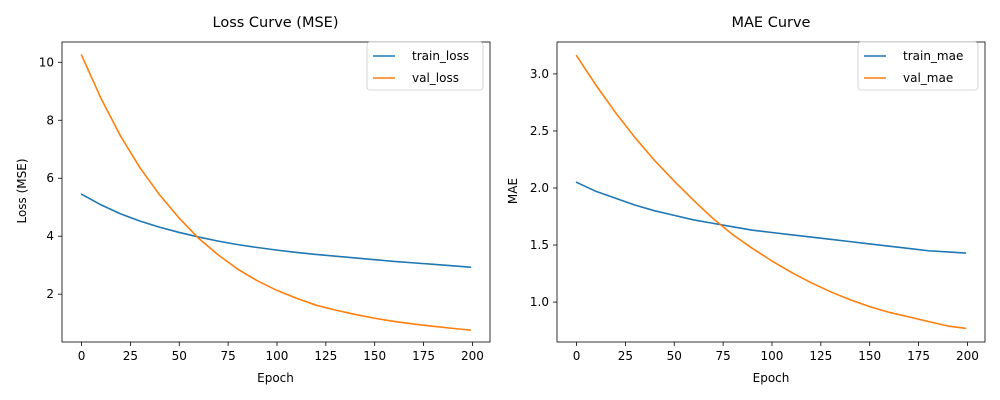 The height and width of the screenshot is (400, 1000). I want to click on y-axis-label: MAE, so click(513, 191).